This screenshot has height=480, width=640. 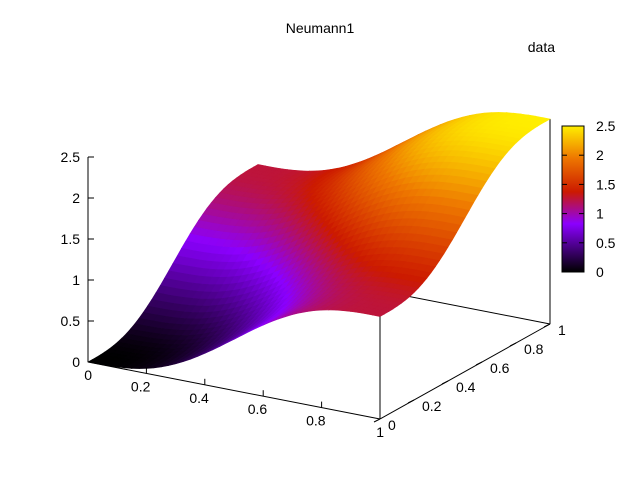 I want to click on colorbar-tick-label: 0.5, so click(x=606, y=243).